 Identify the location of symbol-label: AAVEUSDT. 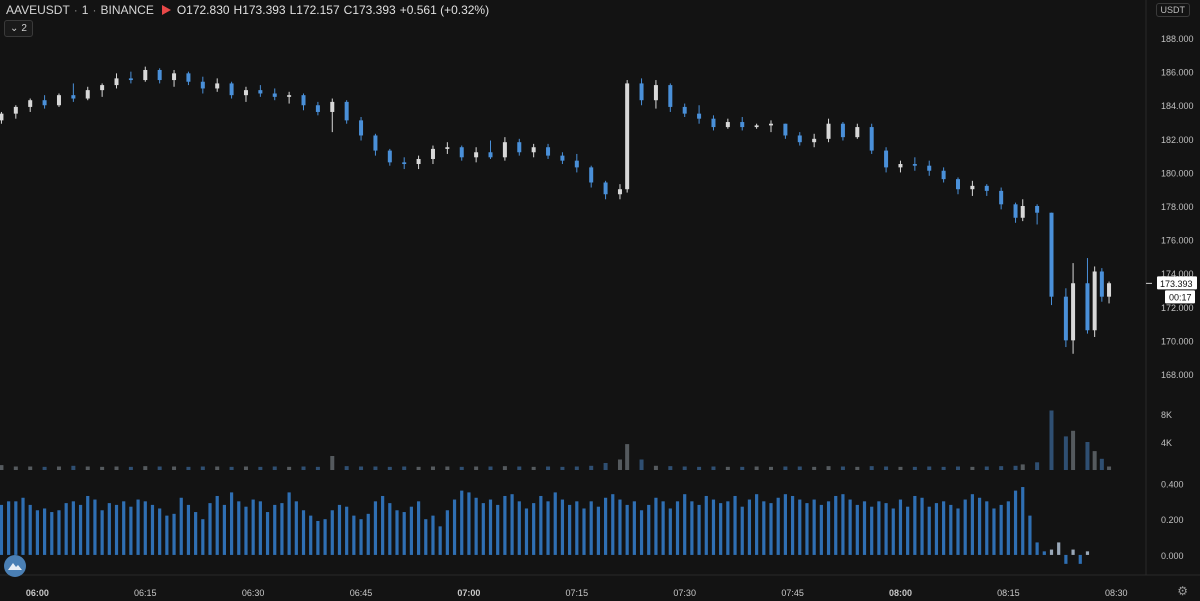
(38, 10).